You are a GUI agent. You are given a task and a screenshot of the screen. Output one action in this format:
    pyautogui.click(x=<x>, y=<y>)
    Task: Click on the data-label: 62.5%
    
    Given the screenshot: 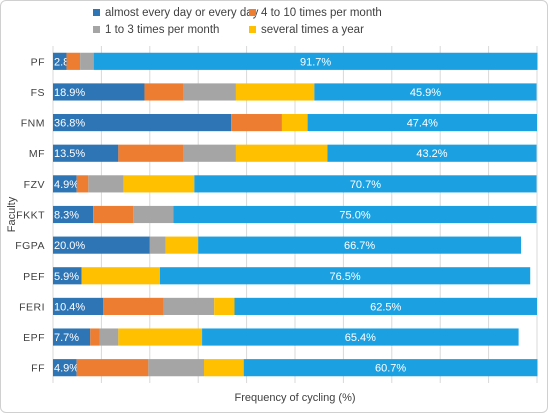 What is the action you would take?
    pyautogui.click(x=385, y=307)
    